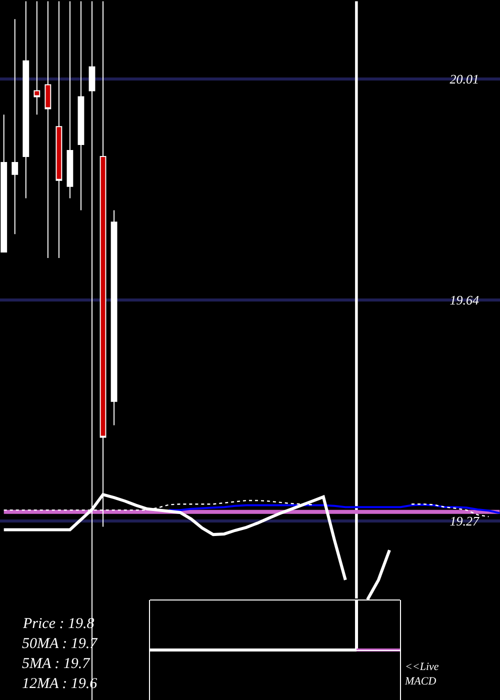 The height and width of the screenshot is (700, 500). I want to click on annotation: 5MA : 19.7, so click(57, 664).